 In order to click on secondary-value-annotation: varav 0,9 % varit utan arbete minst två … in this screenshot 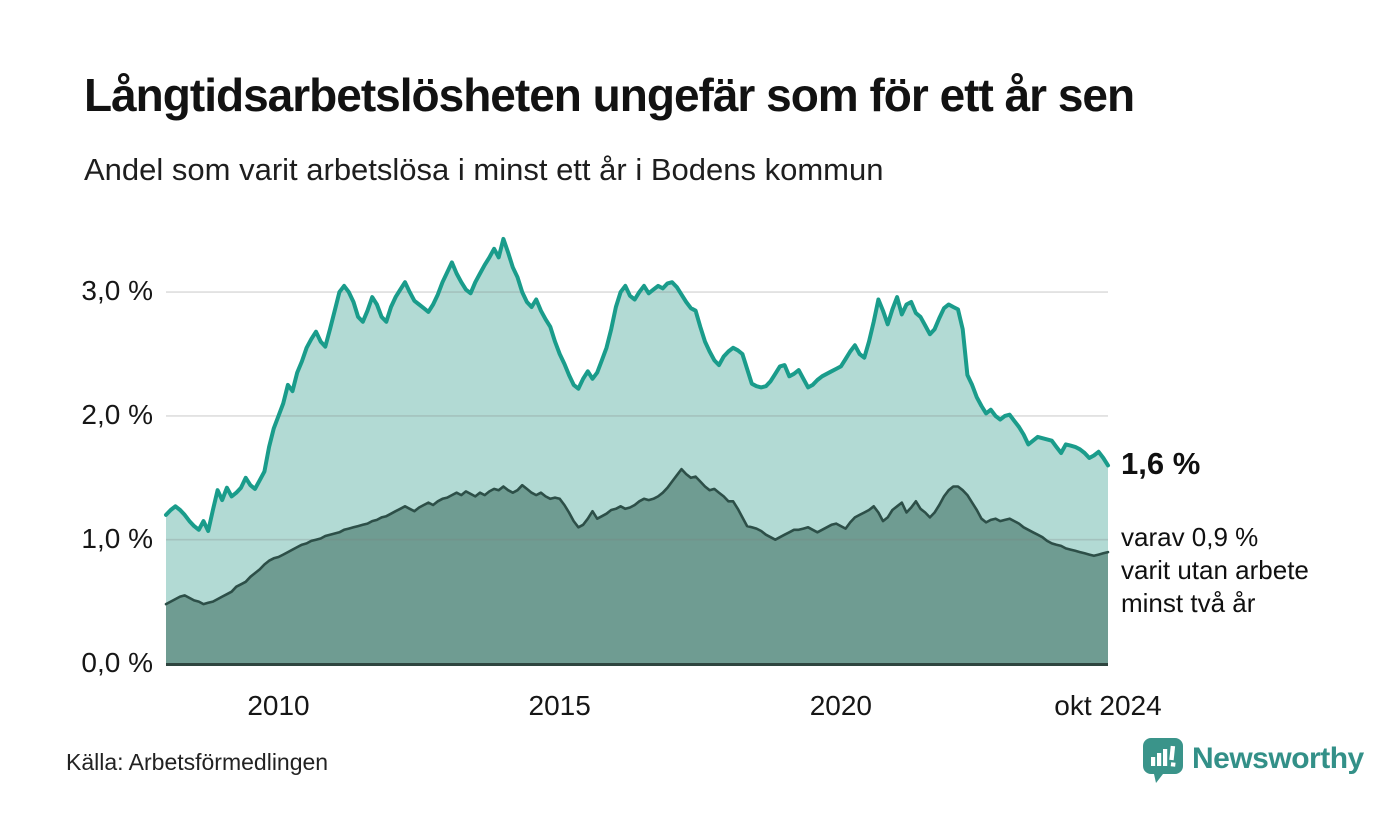, I will do `click(1215, 570)`.